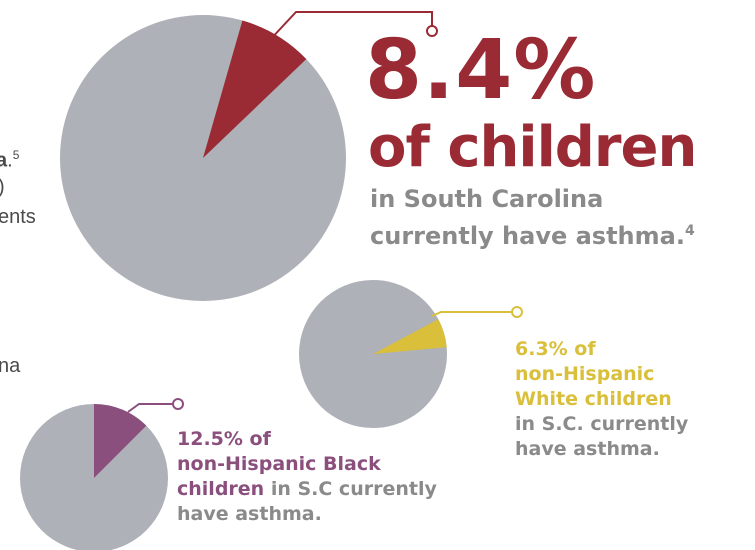  I want to click on pie-non-hispanic-black, so click(94, 477).